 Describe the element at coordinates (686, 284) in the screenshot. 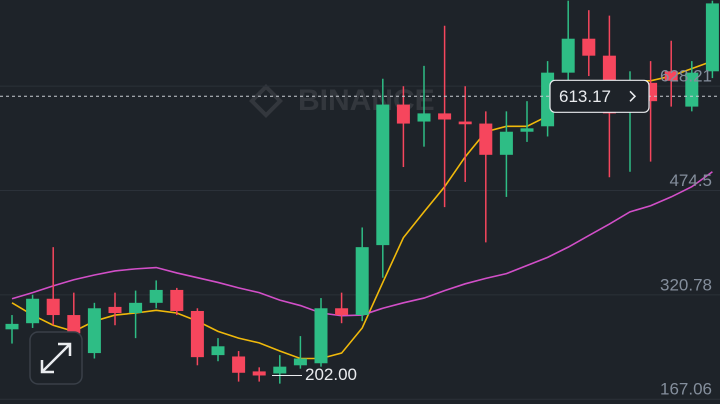

I see `y-tick-label: 320.78` at that location.